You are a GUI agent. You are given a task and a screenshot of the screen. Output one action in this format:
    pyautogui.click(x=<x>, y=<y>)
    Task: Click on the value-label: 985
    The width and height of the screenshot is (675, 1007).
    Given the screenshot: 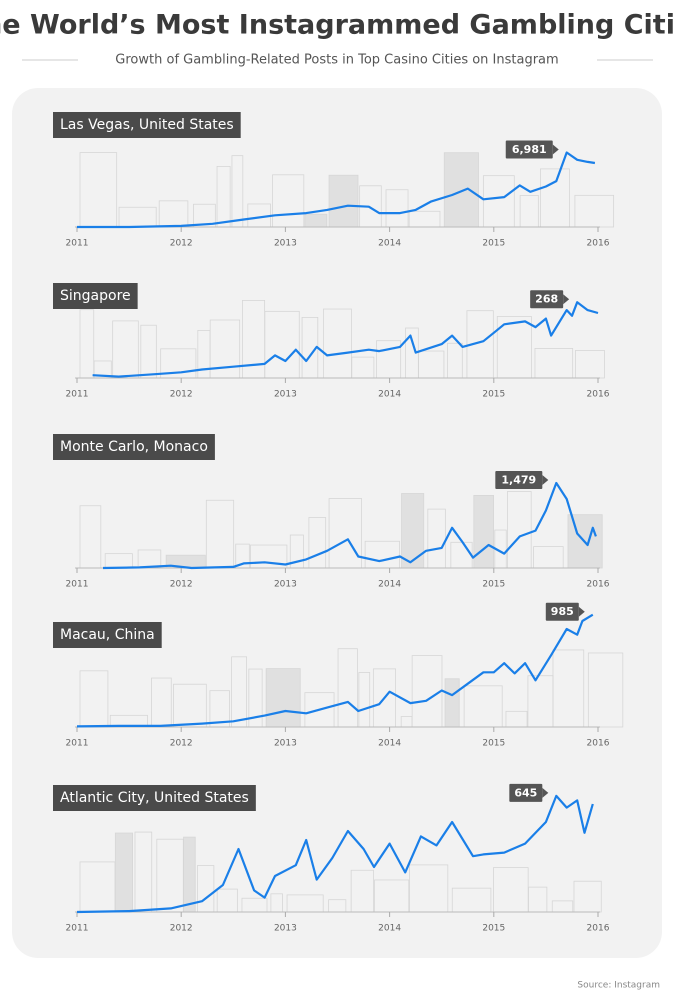 What is the action you would take?
    pyautogui.click(x=562, y=611)
    